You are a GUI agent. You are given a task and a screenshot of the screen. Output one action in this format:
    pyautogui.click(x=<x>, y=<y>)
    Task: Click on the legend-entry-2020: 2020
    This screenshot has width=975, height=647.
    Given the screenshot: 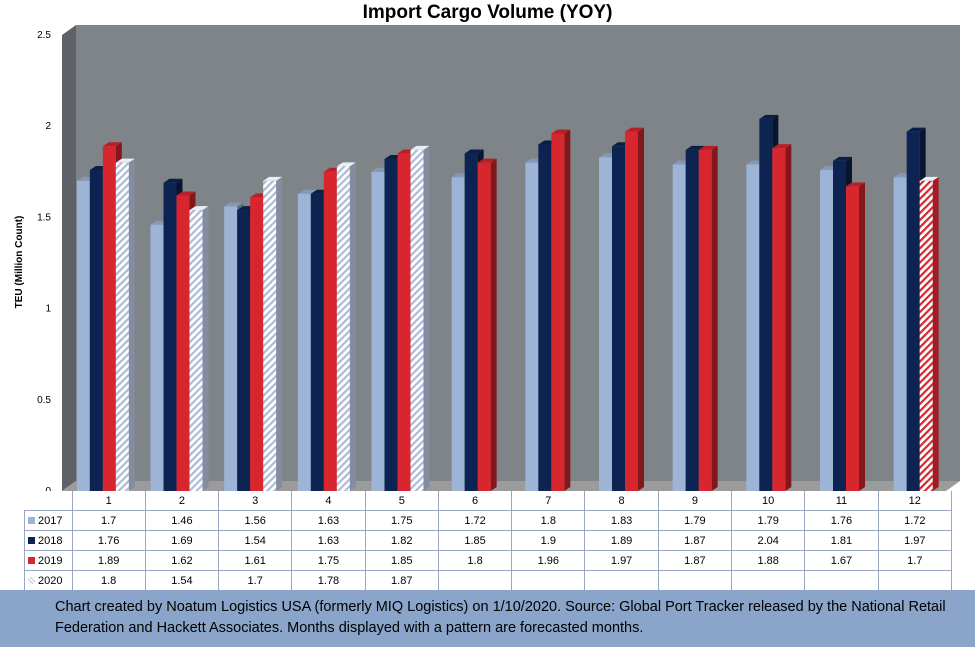 What is the action you would take?
    pyautogui.click(x=48, y=580)
    